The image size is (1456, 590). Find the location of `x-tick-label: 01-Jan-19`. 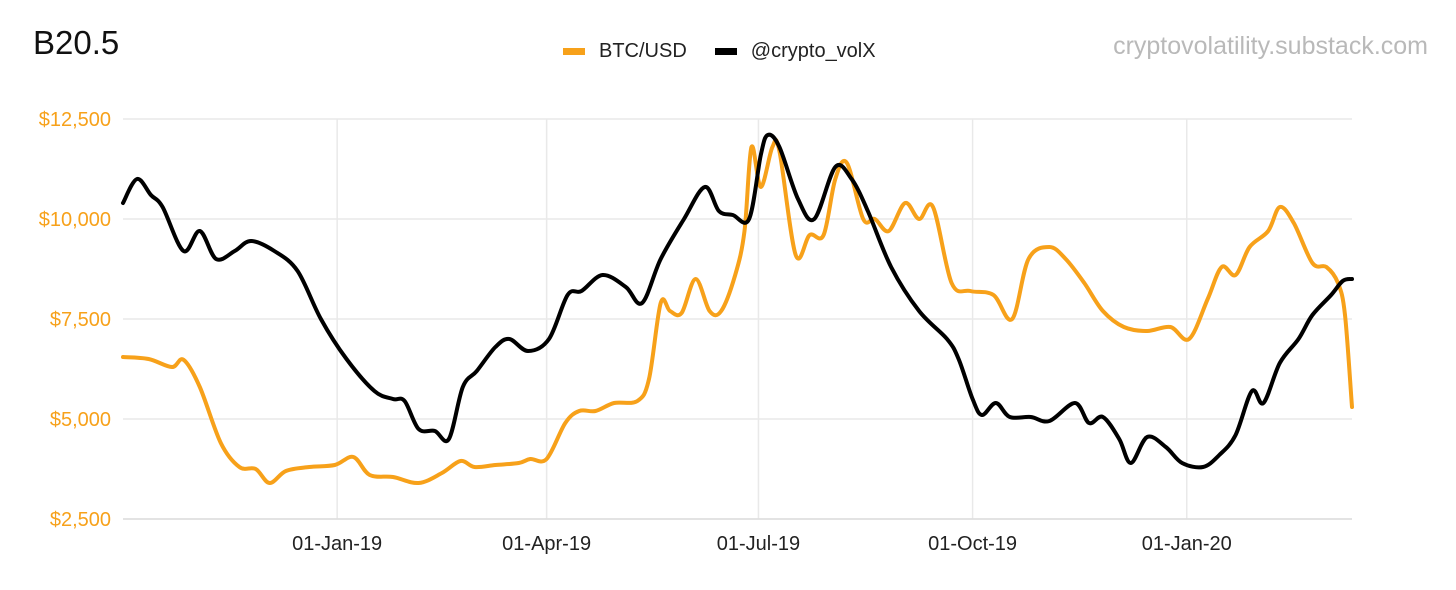

x-tick-label: 01-Jan-19 is located at coordinates (337, 544).